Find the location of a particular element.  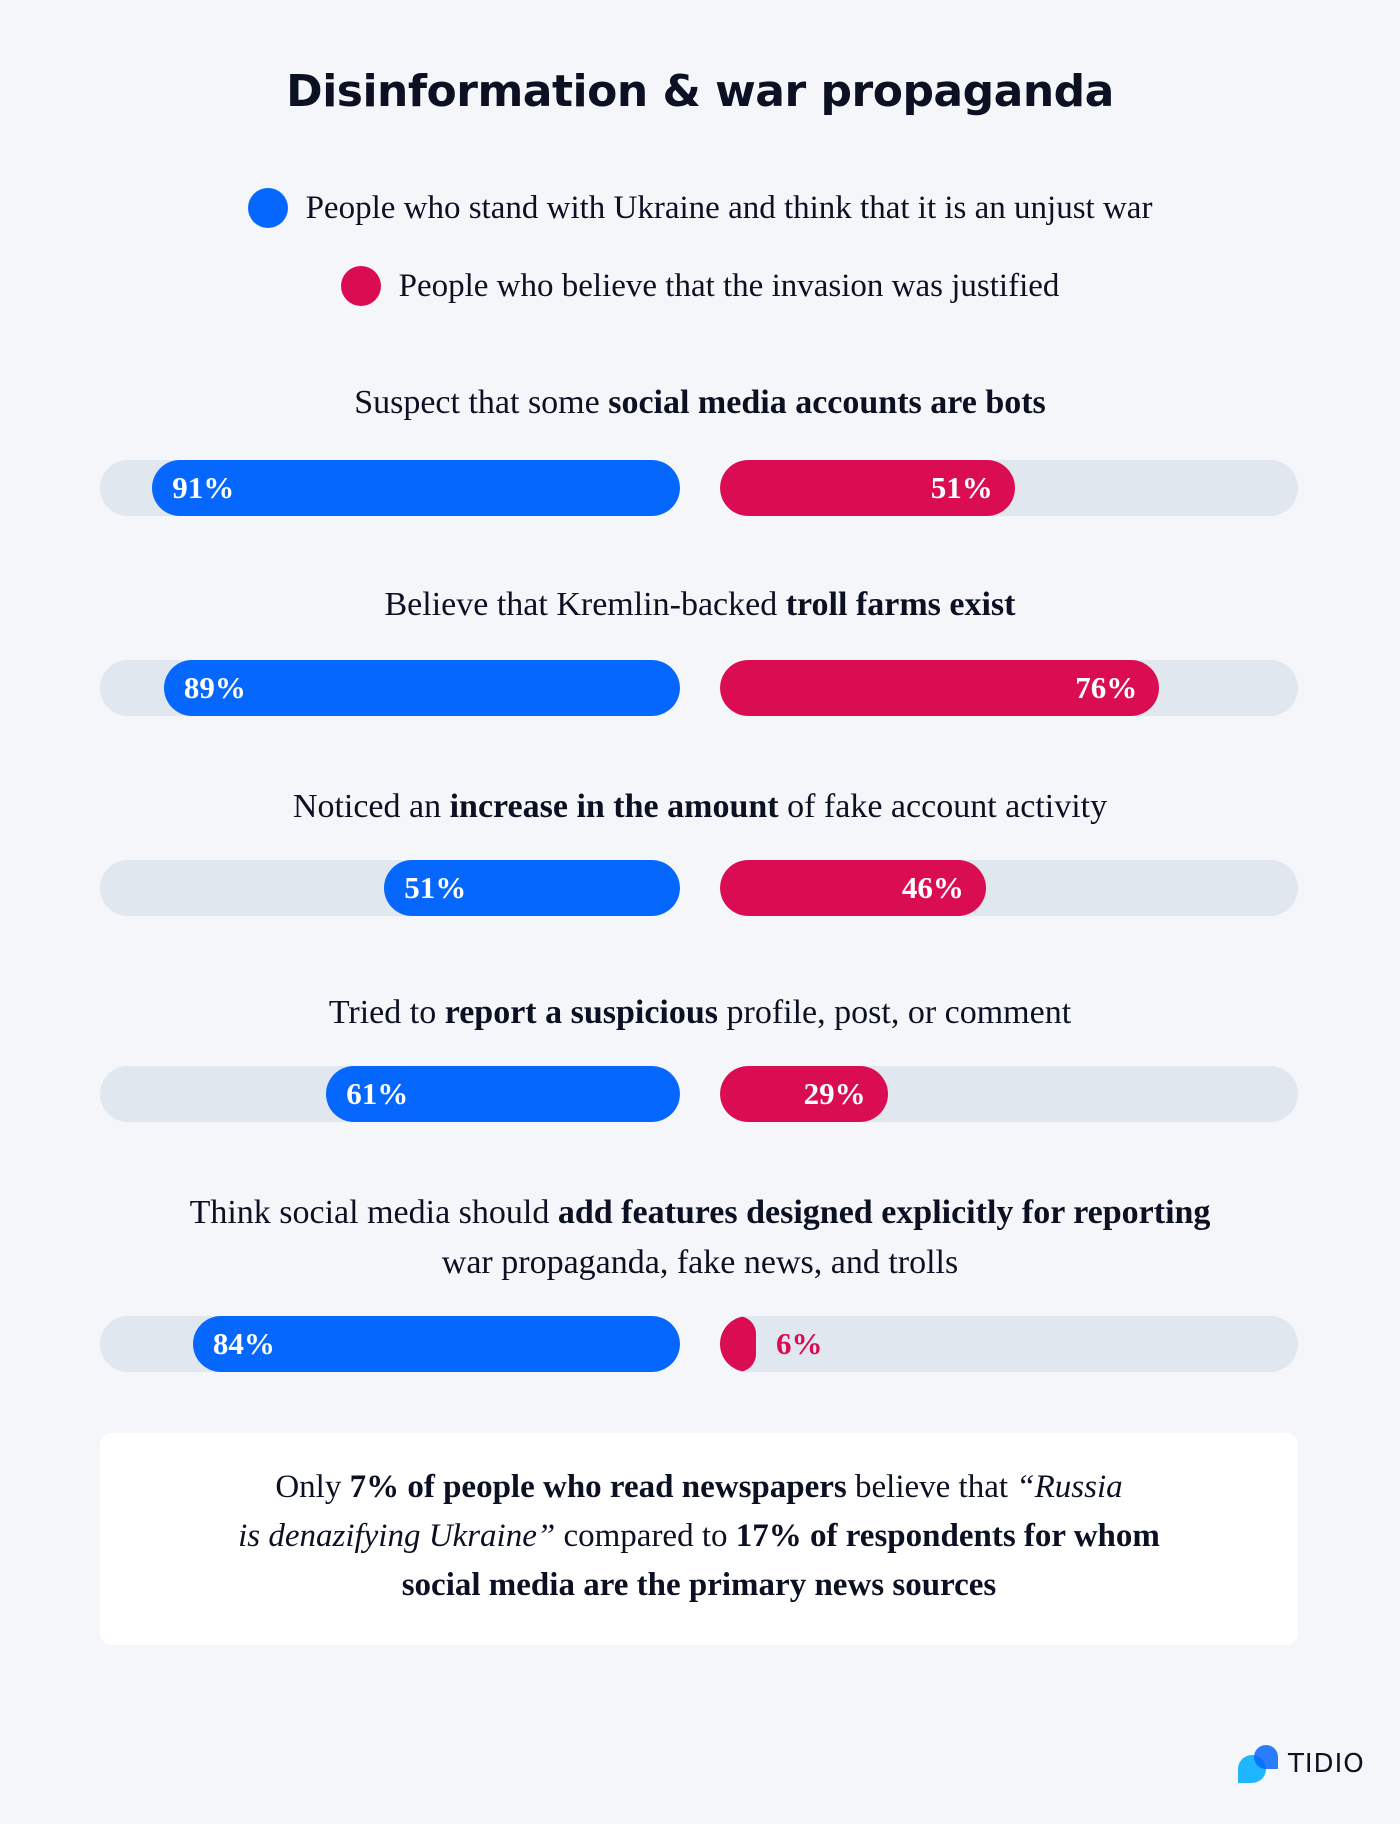

bar-value-label: 84% is located at coordinates (243, 1343).